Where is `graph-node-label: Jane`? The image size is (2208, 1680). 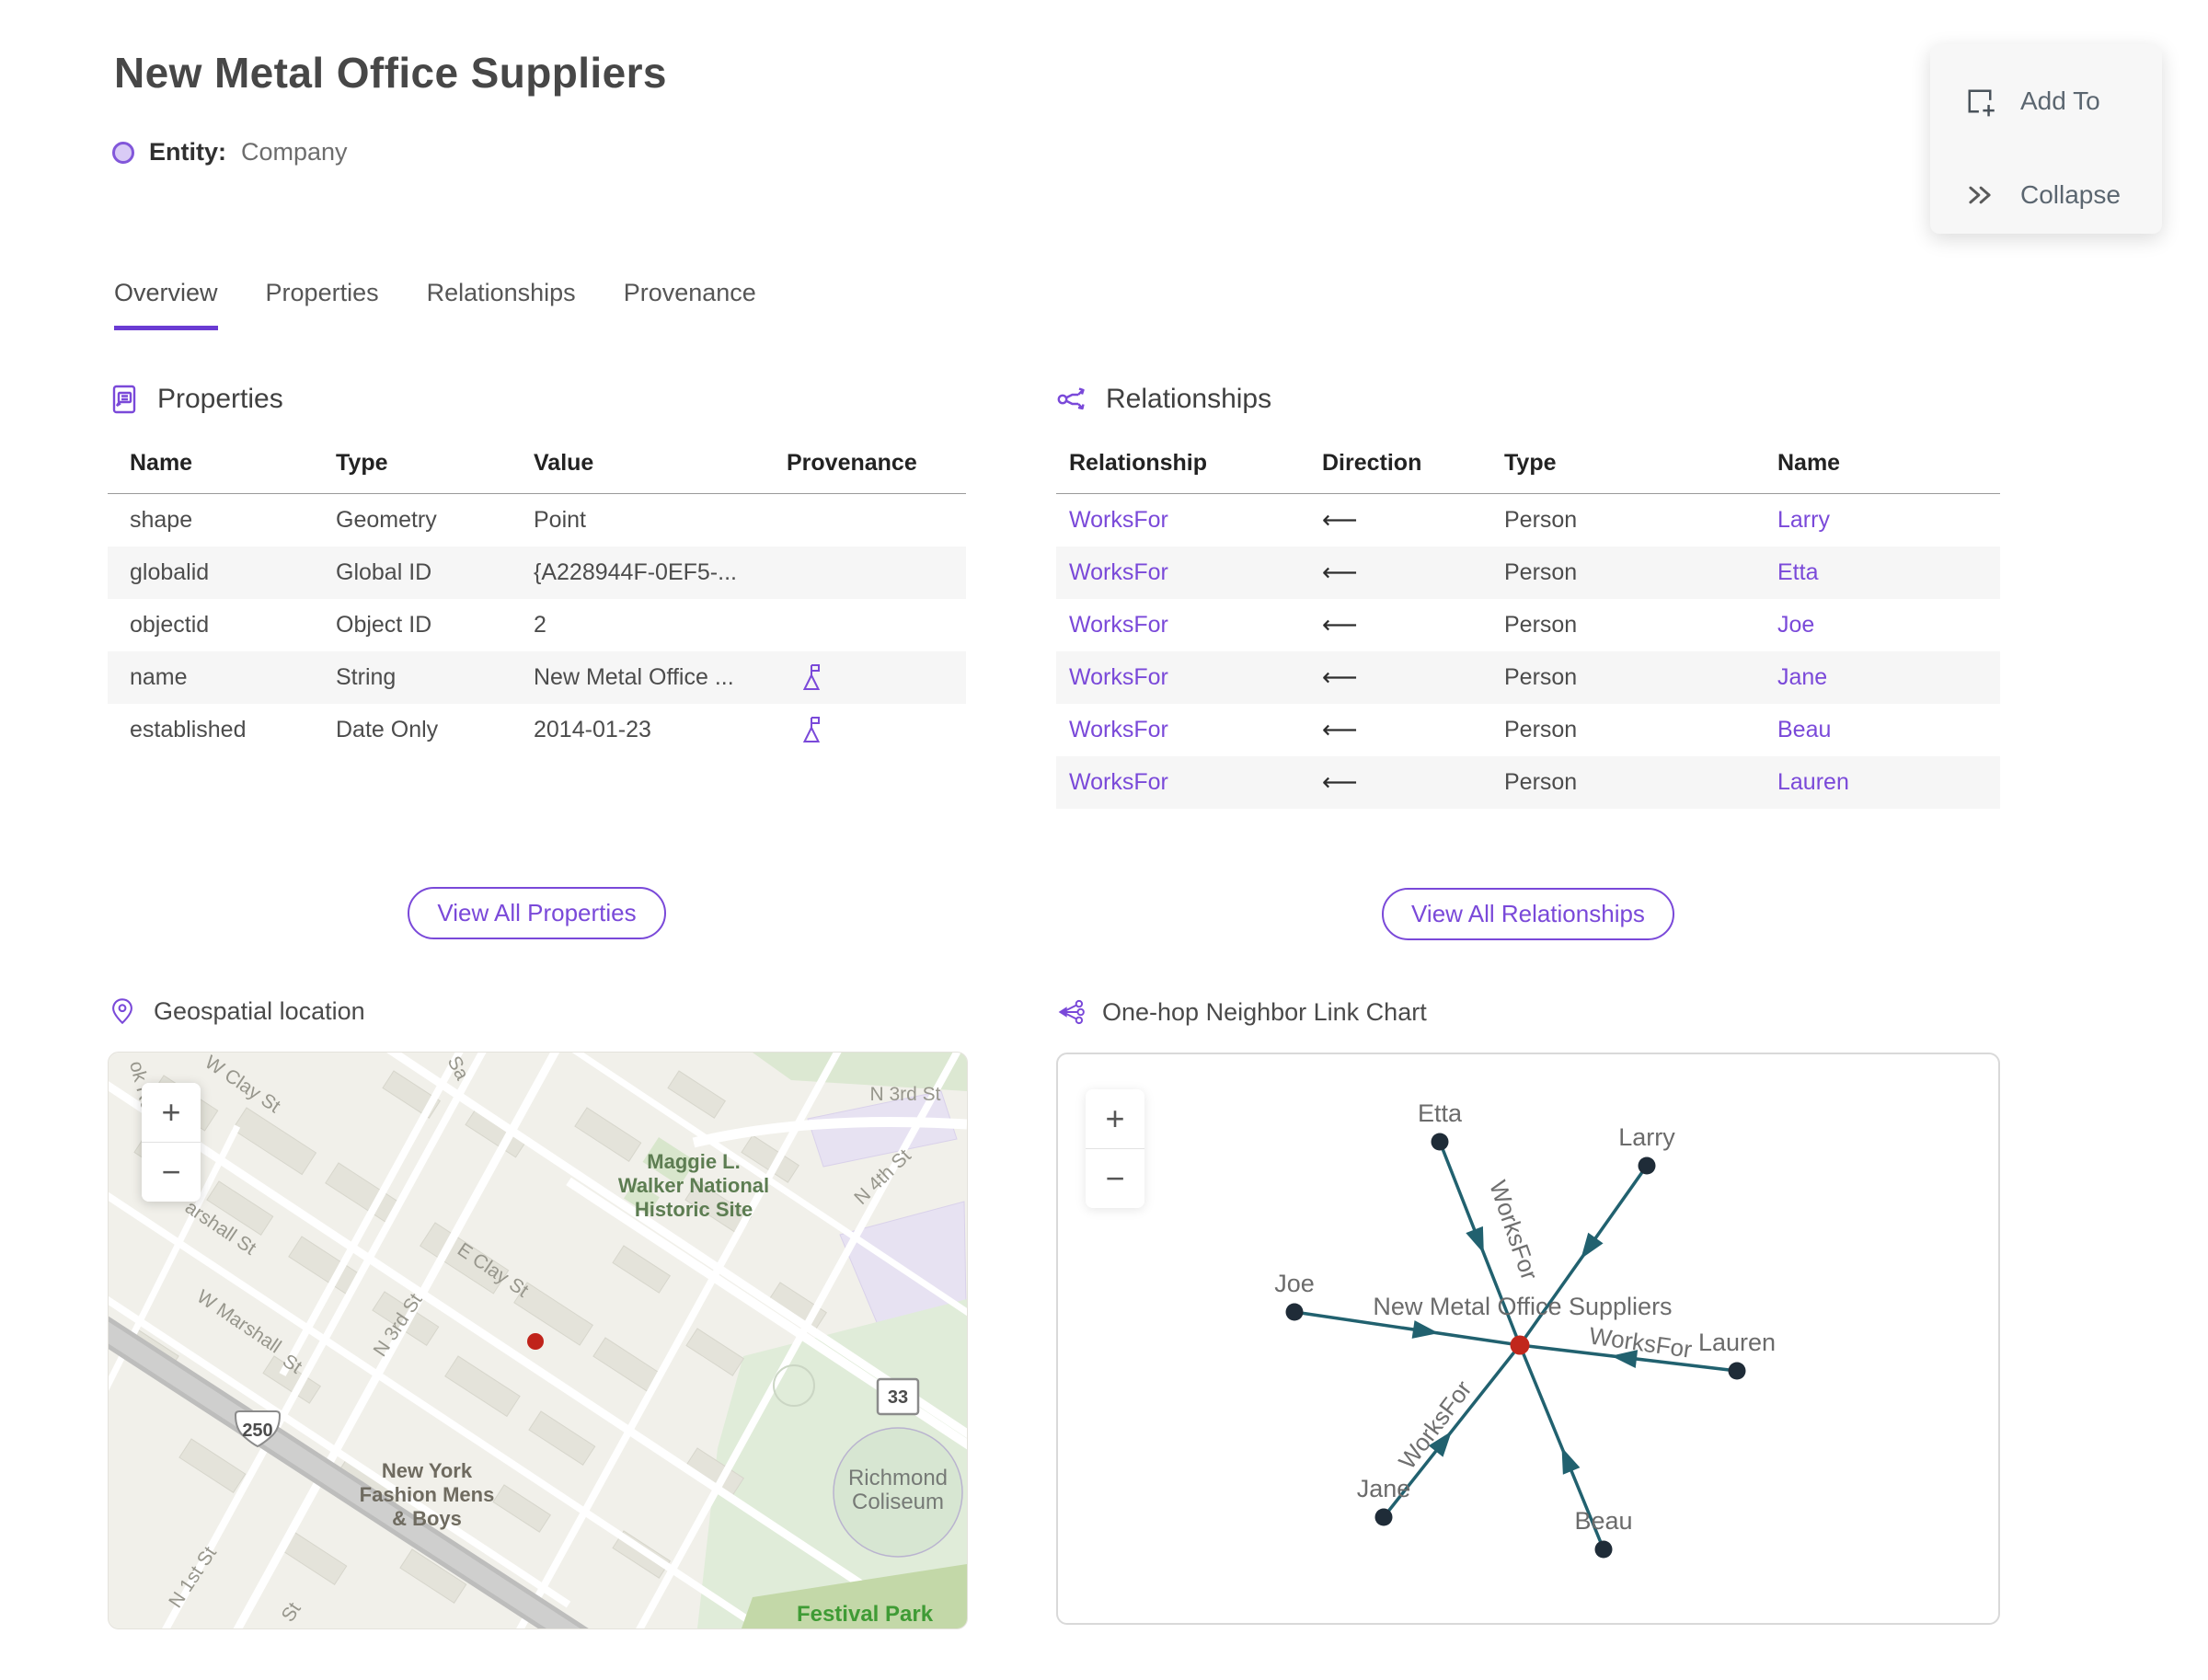 graph-node-label: Jane is located at coordinates (1384, 1488).